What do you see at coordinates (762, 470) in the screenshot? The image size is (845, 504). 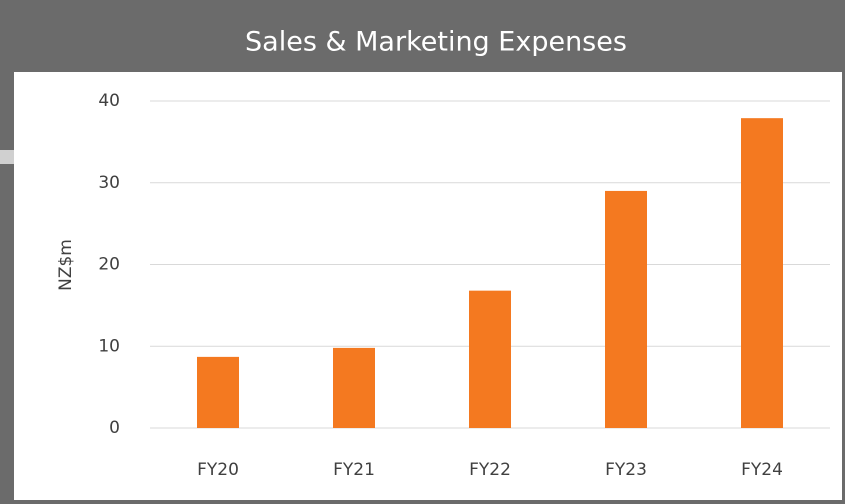 I see `x-tick-label: FY24` at bounding box center [762, 470].